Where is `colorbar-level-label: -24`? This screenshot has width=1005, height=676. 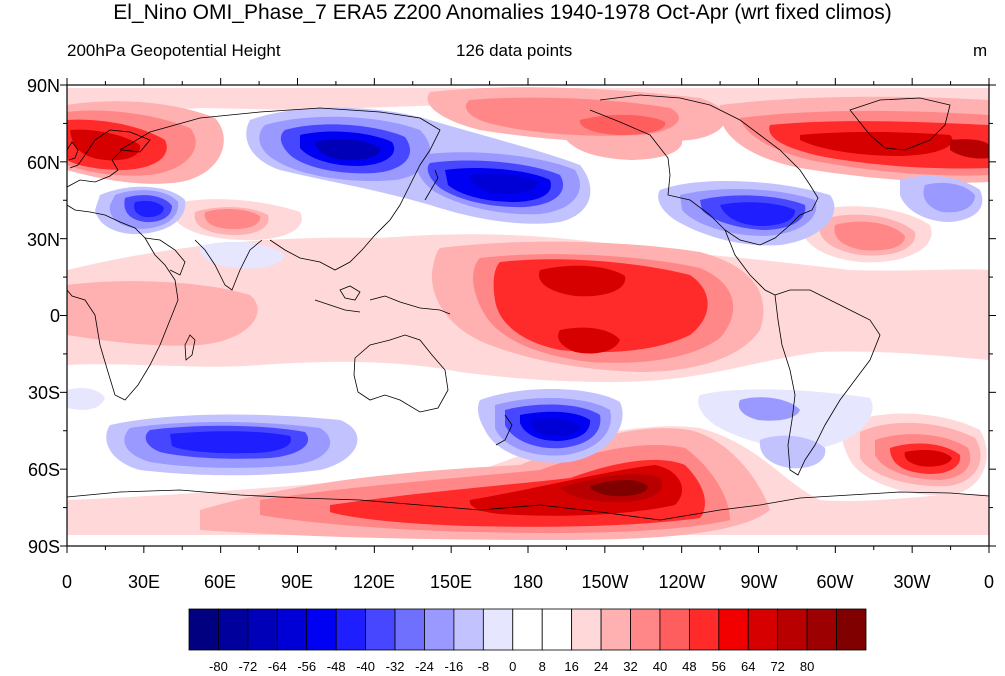
colorbar-level-label: -24 is located at coordinates (424, 666).